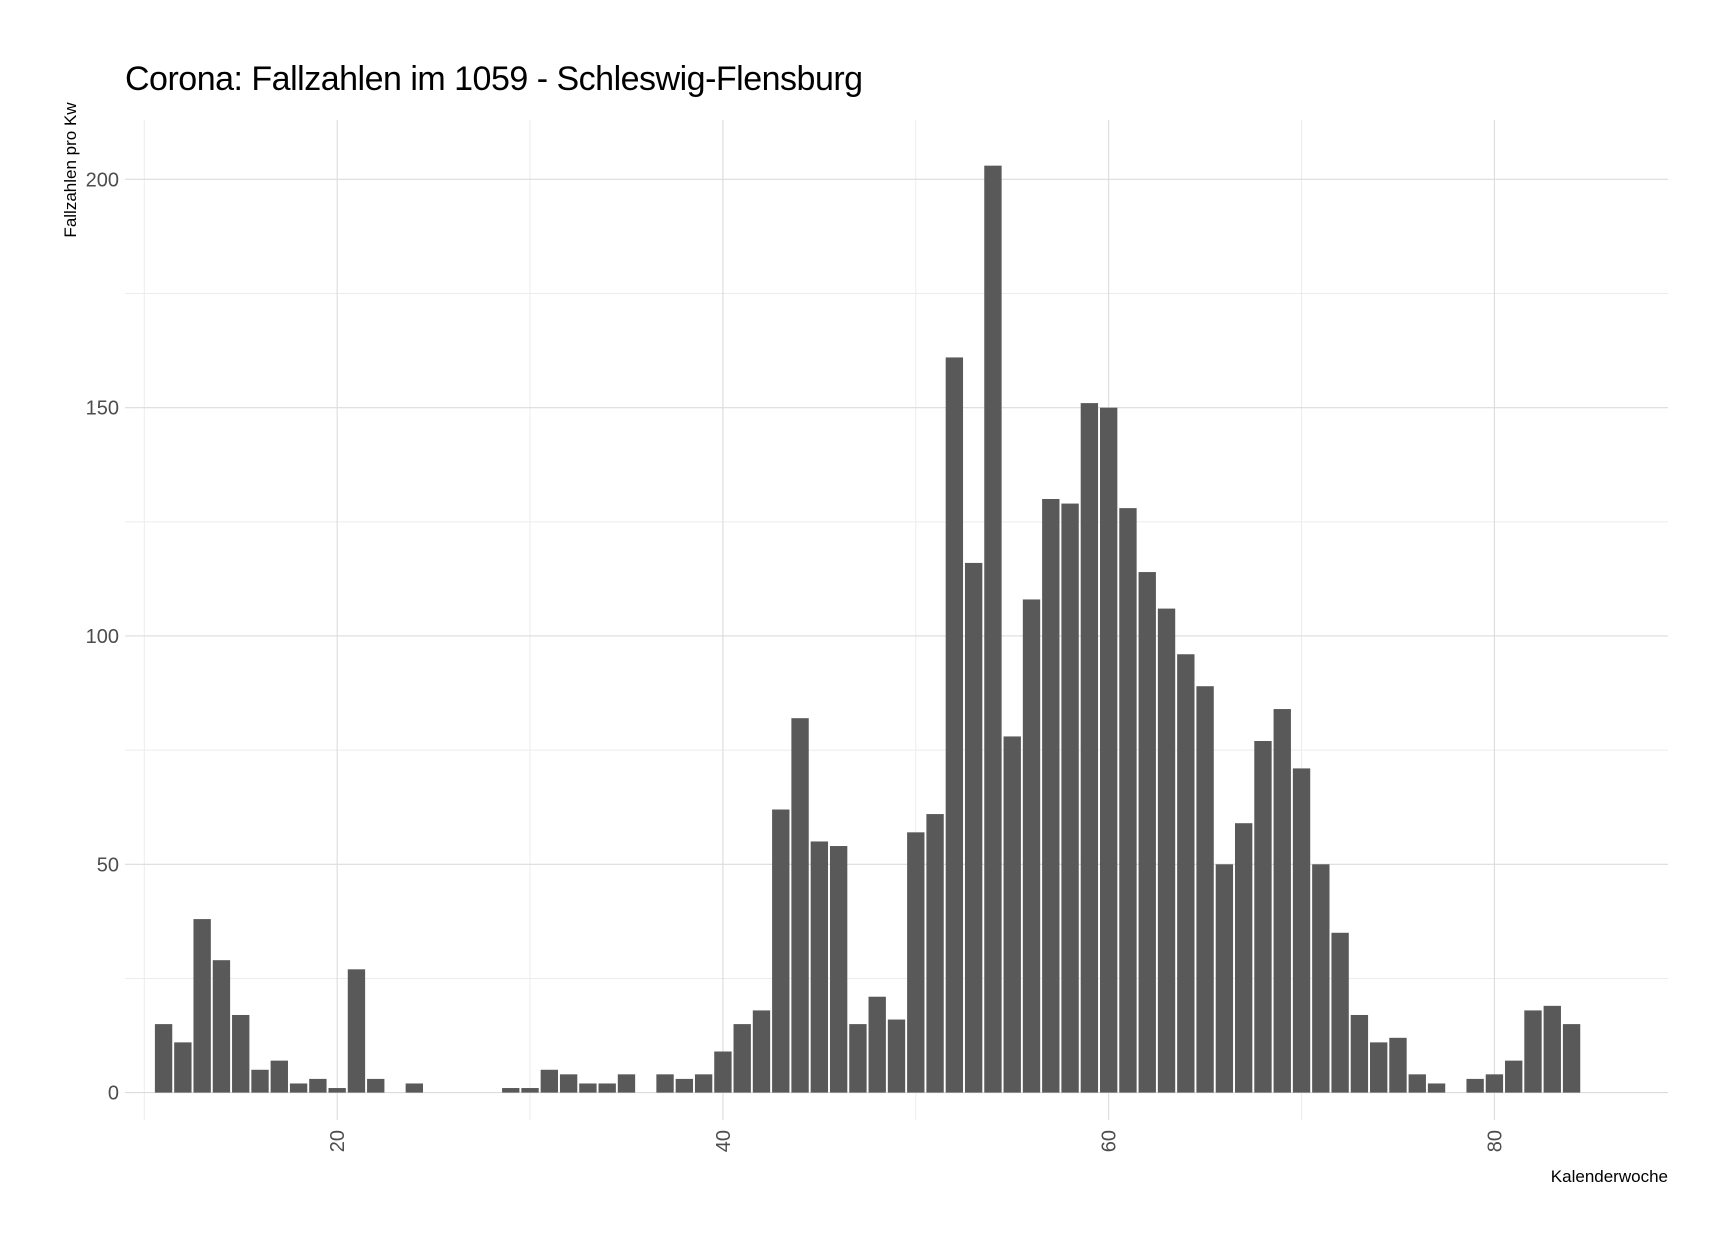 The height and width of the screenshot is (1240, 1718). What do you see at coordinates (1110, 1141) in the screenshot?
I see `x-tick-label: 60` at bounding box center [1110, 1141].